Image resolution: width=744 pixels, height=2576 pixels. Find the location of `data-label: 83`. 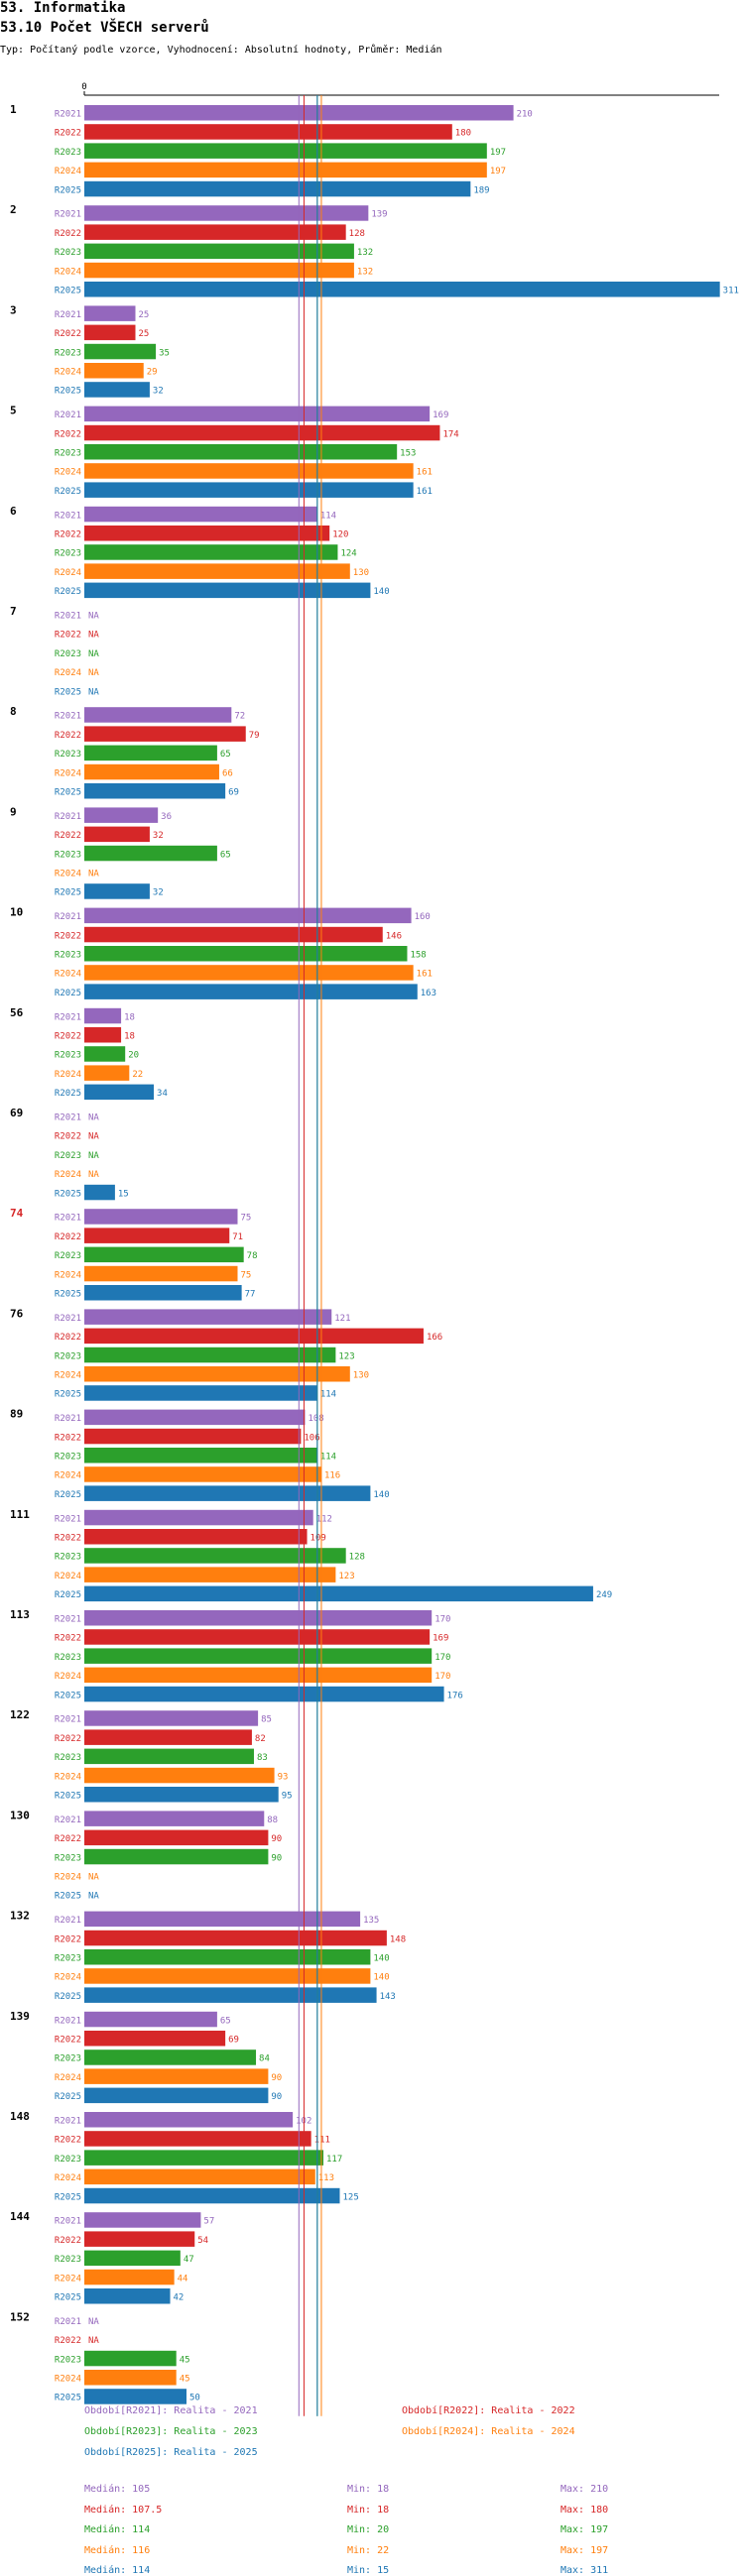

data-label: 83 is located at coordinates (262, 1758).